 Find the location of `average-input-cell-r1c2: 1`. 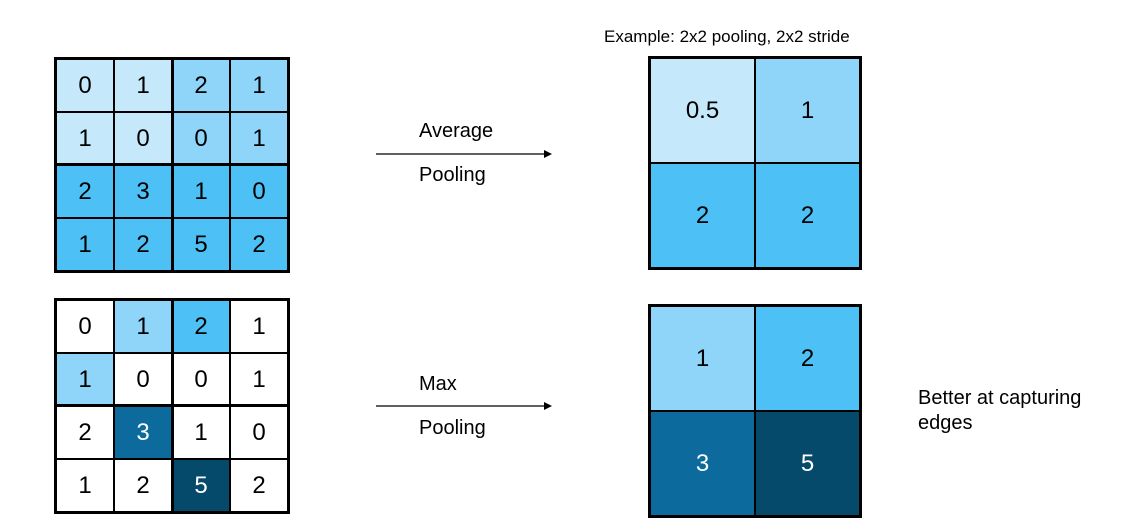

average-input-cell-r1c2: 1 is located at coordinates (143, 85).